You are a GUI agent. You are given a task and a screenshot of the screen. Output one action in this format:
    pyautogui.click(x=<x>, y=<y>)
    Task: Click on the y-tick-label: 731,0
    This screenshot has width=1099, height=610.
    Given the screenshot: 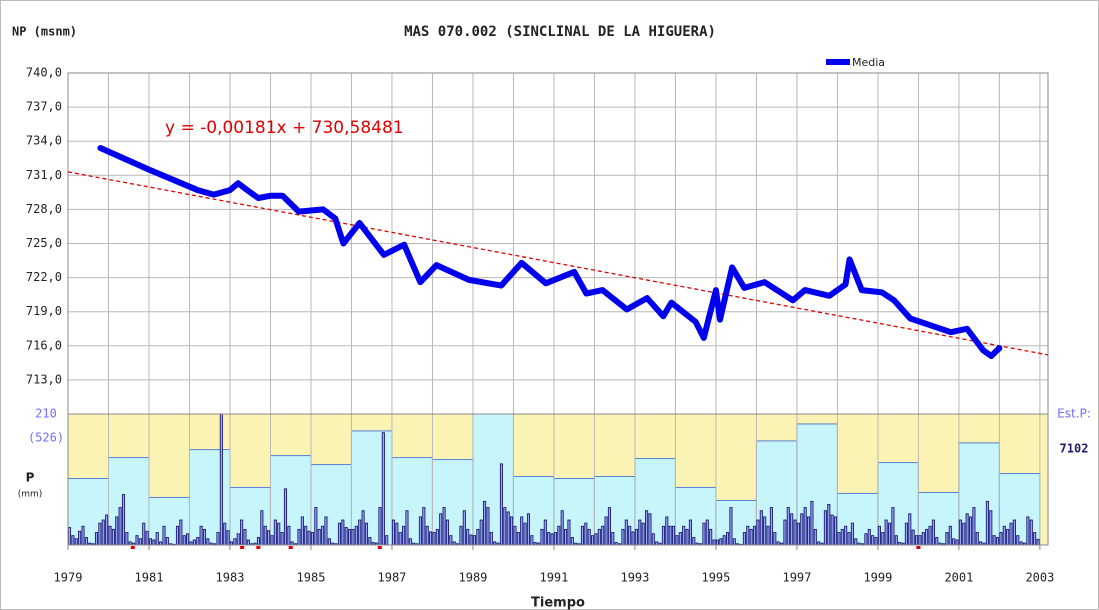 What is the action you would take?
    pyautogui.click(x=44, y=175)
    